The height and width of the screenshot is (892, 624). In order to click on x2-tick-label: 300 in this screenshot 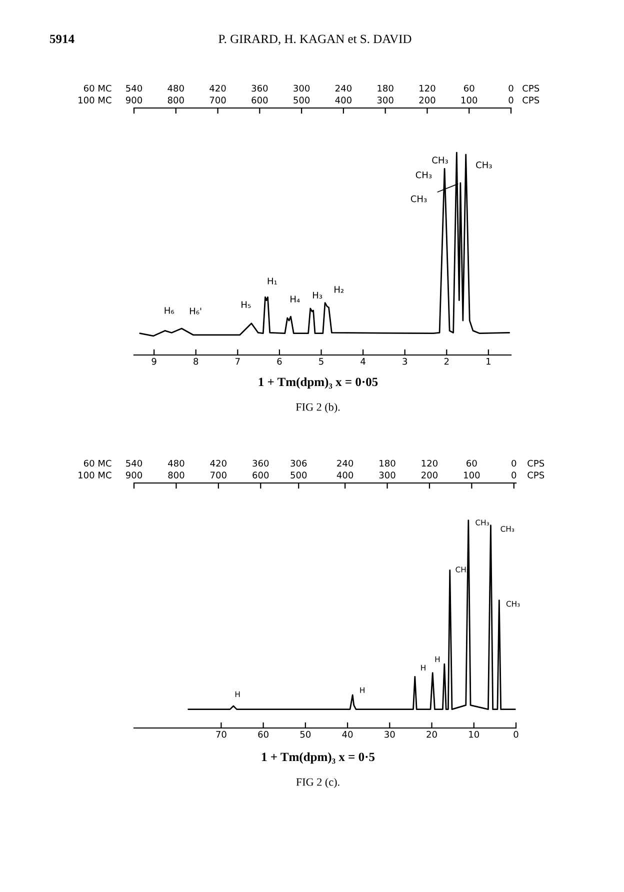, I will do `click(302, 88)`.